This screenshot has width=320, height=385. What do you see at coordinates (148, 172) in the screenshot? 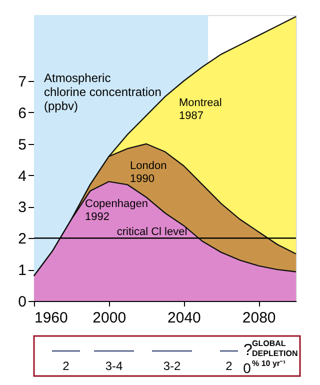
I see `series-label: London 1990` at bounding box center [148, 172].